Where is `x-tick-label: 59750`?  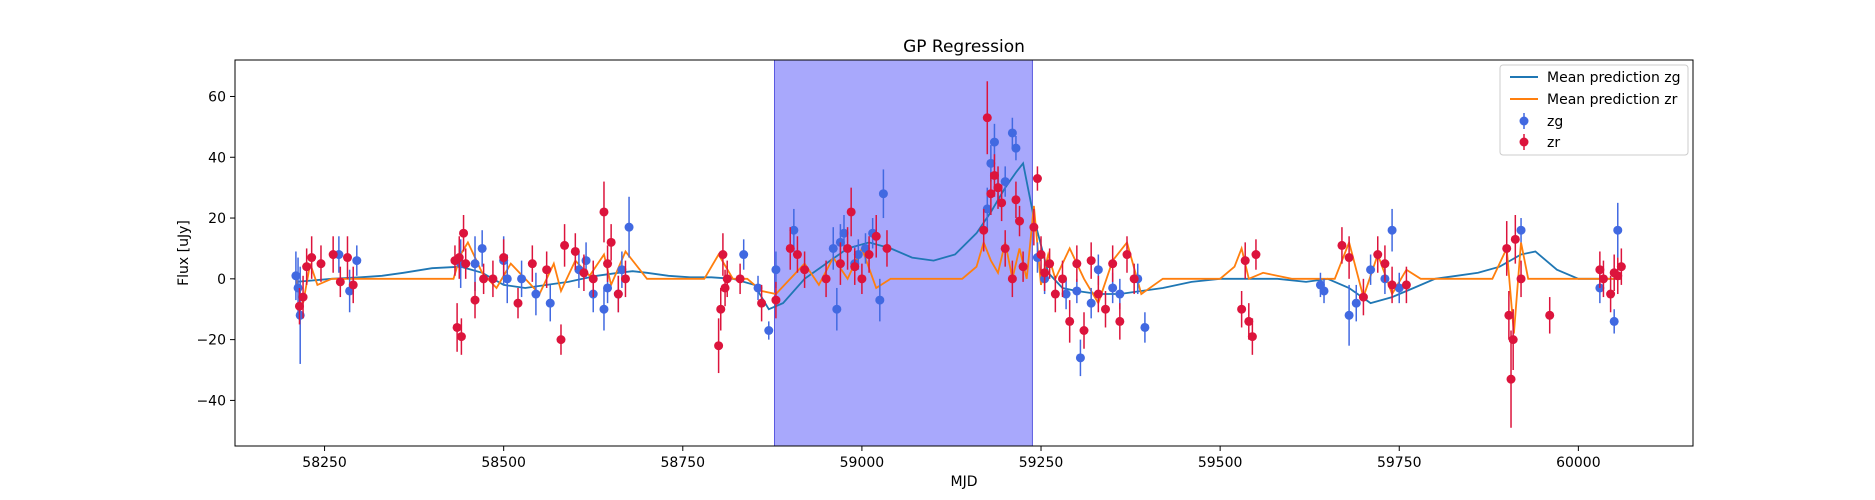
x-tick-label: 59750 is located at coordinates (1399, 463).